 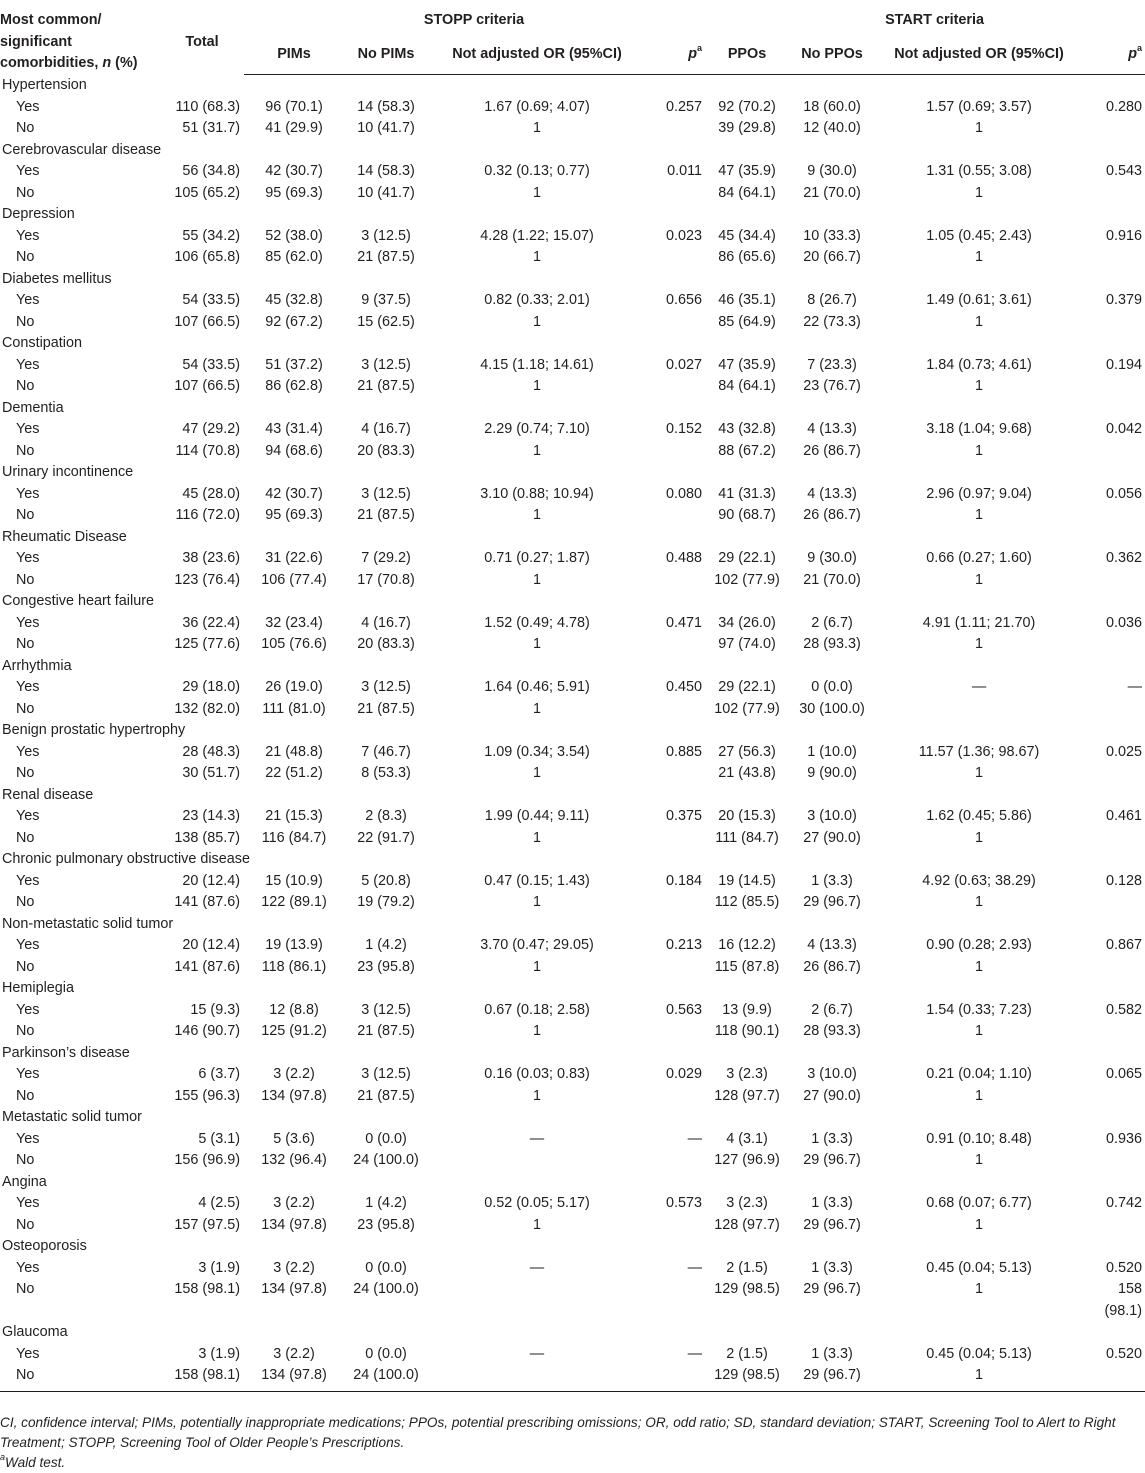 What do you see at coordinates (44, 85) in the screenshot?
I see `comorbidity-name: Hypertension` at bounding box center [44, 85].